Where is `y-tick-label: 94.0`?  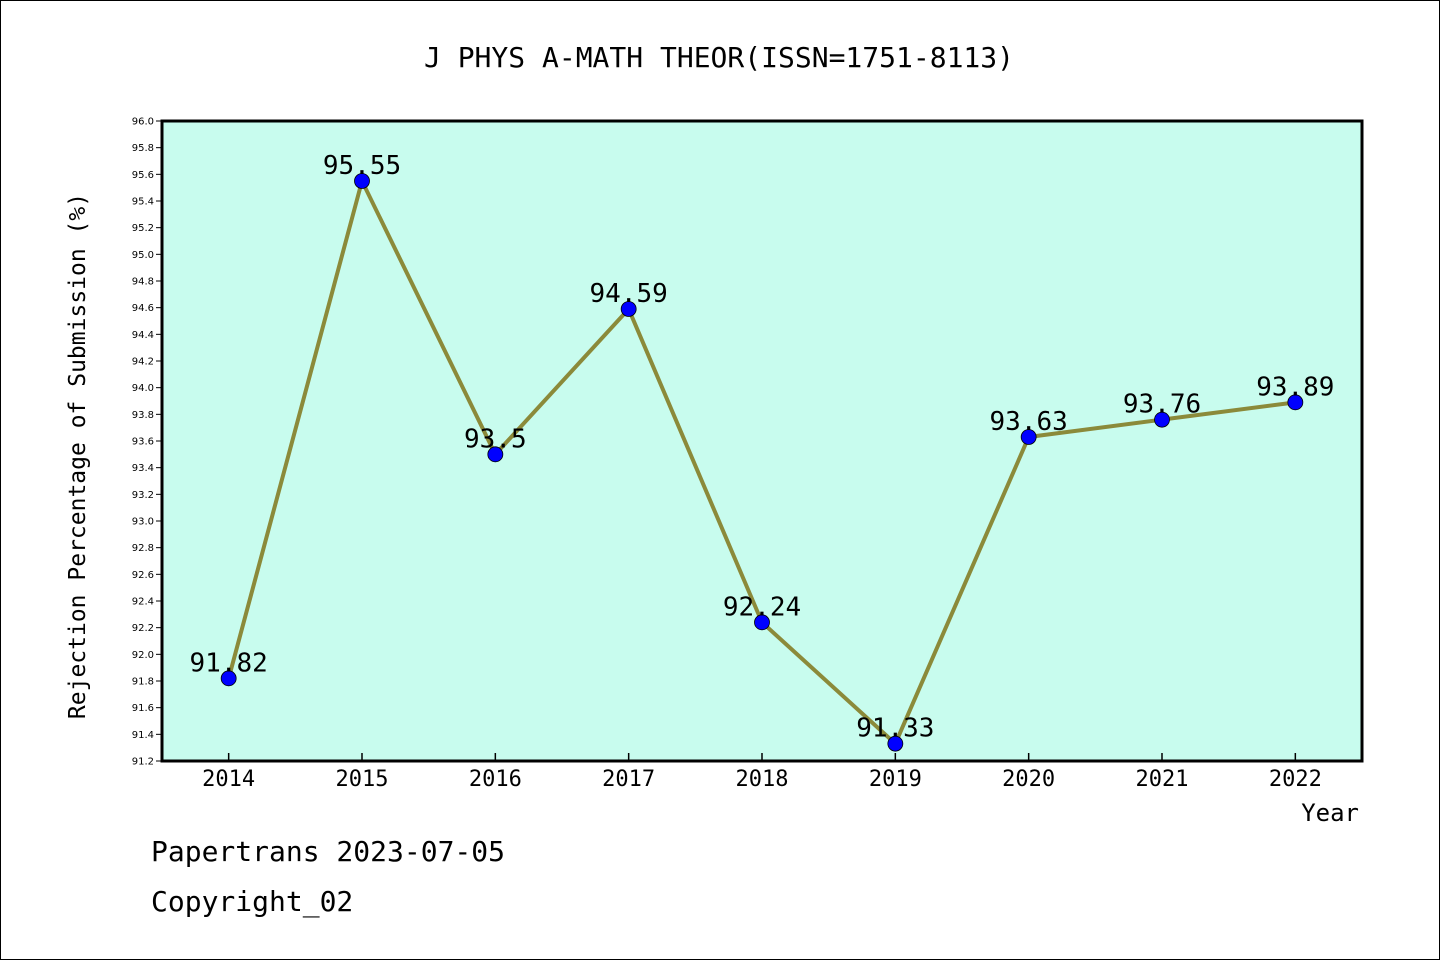 y-tick-label: 94.0 is located at coordinates (143, 388).